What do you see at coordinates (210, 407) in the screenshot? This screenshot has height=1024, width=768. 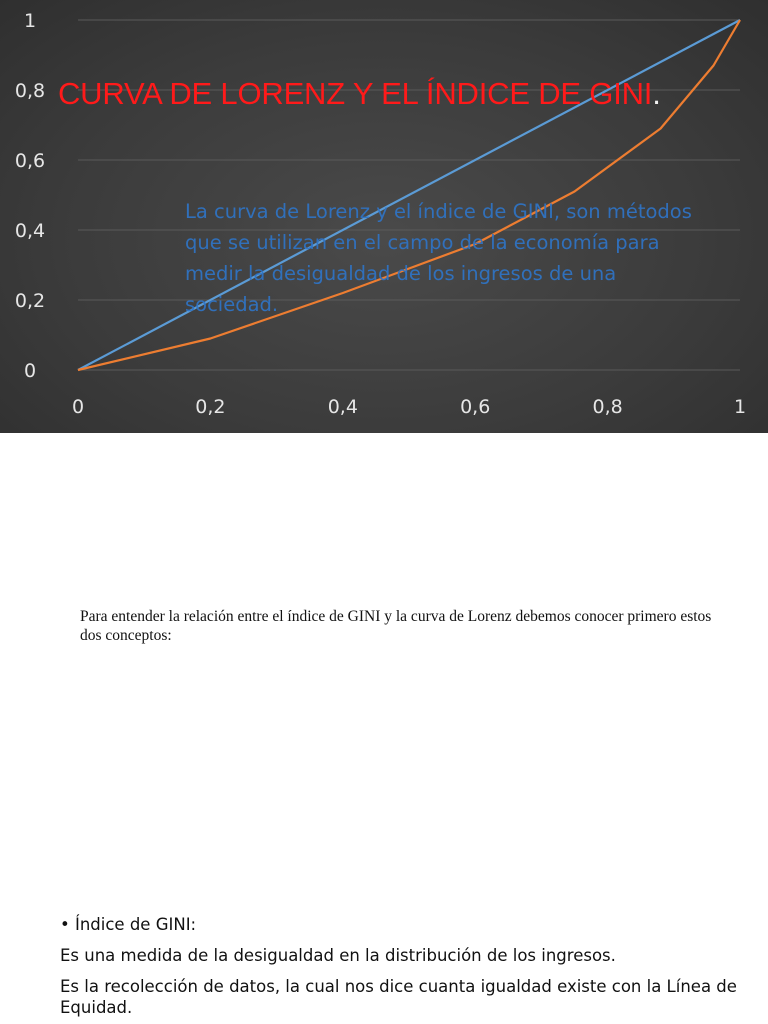 I see `x-tick-label: 0,2` at bounding box center [210, 407].